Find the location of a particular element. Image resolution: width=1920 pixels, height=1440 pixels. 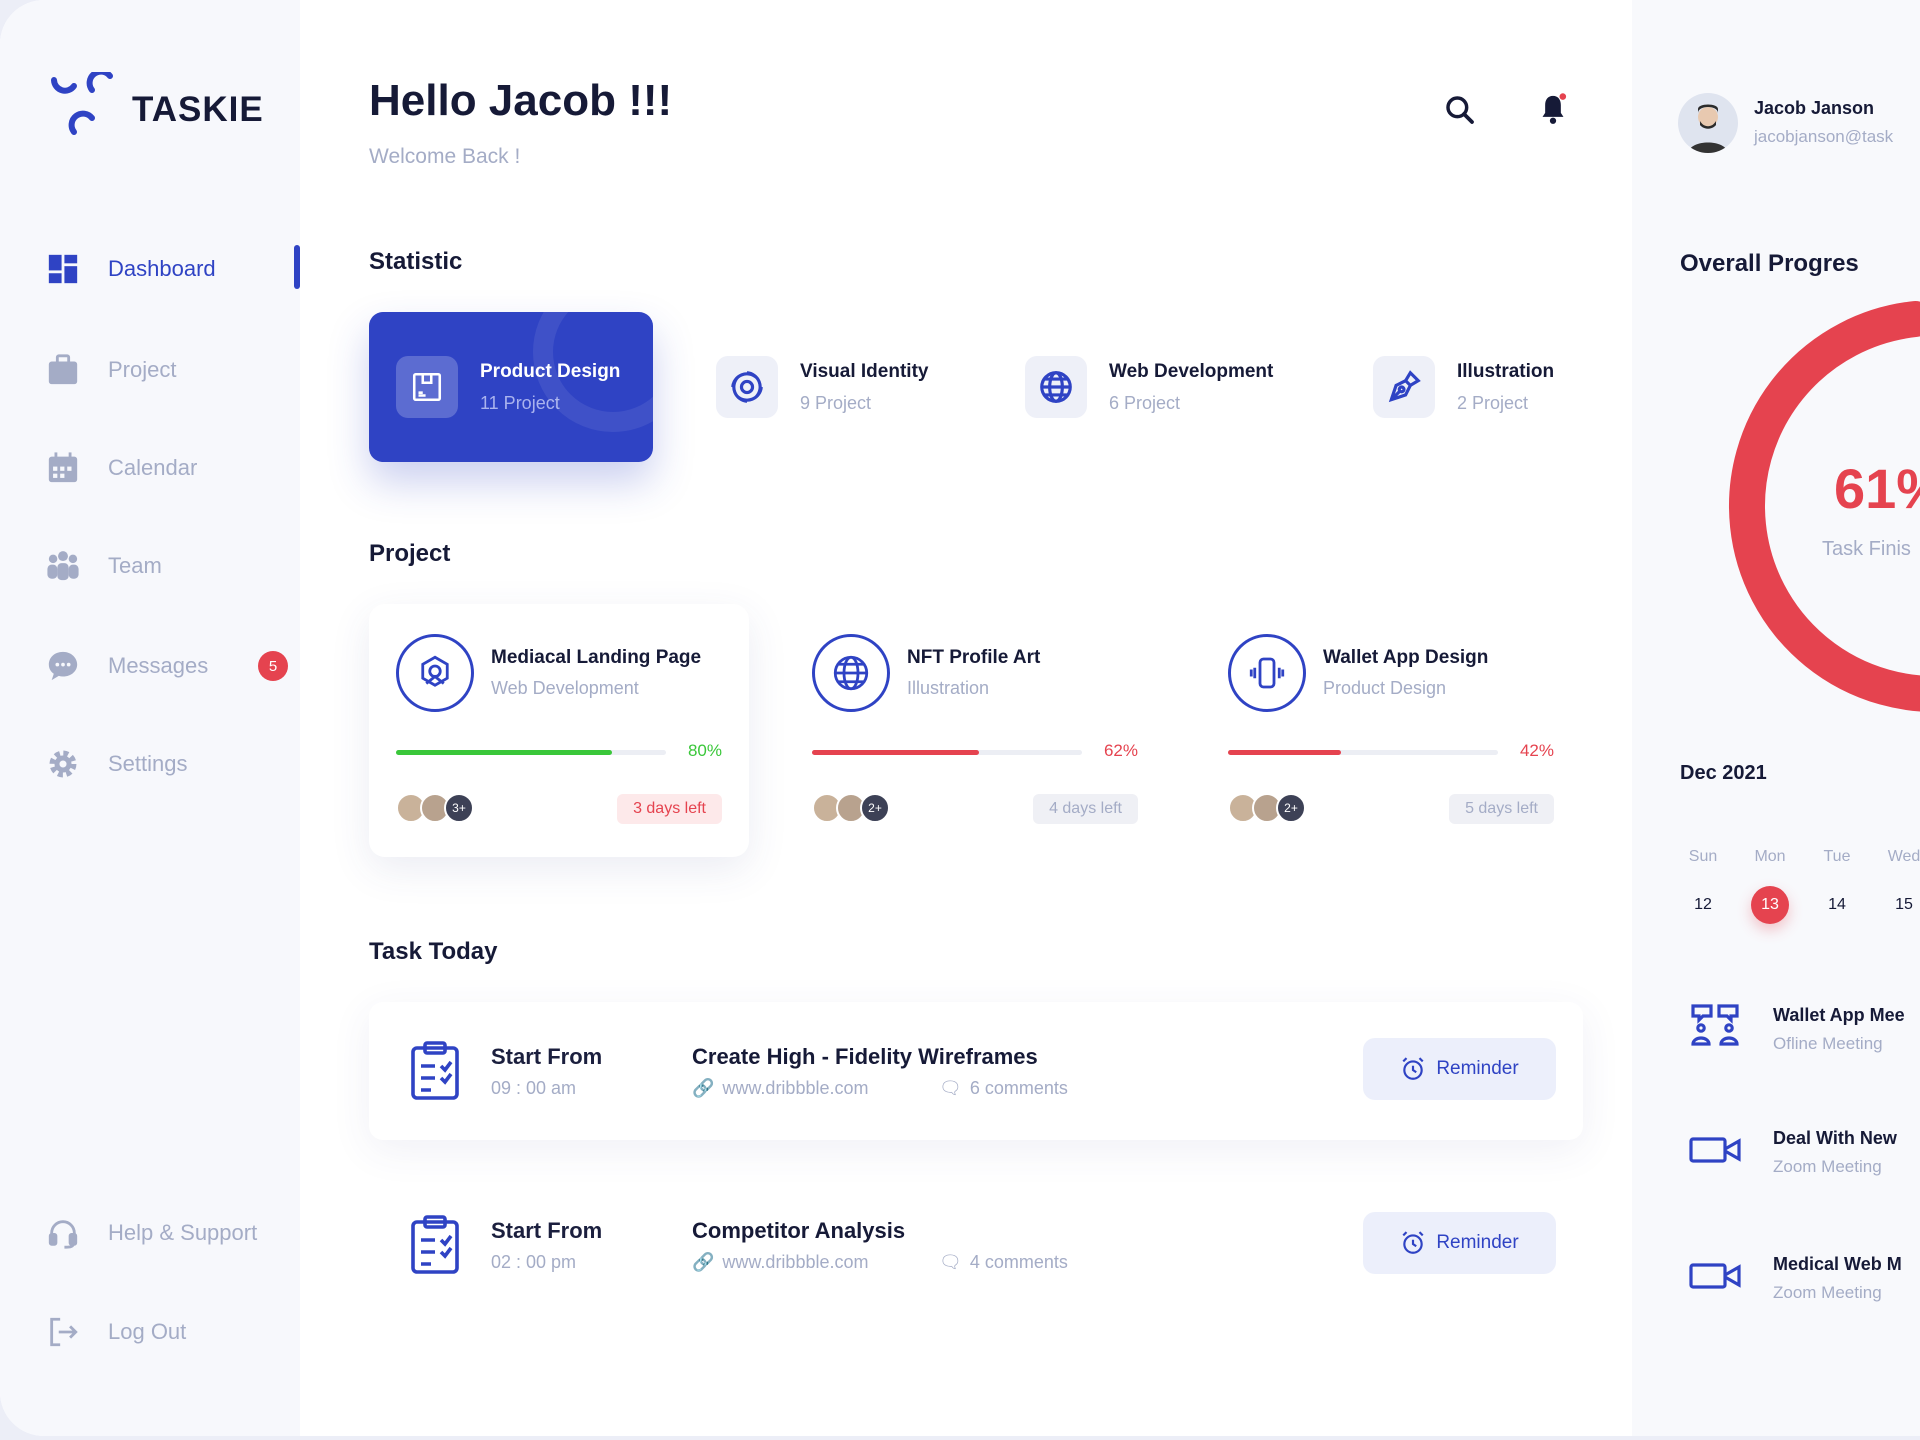

progress-value: 61% is located at coordinates (1877, 488).